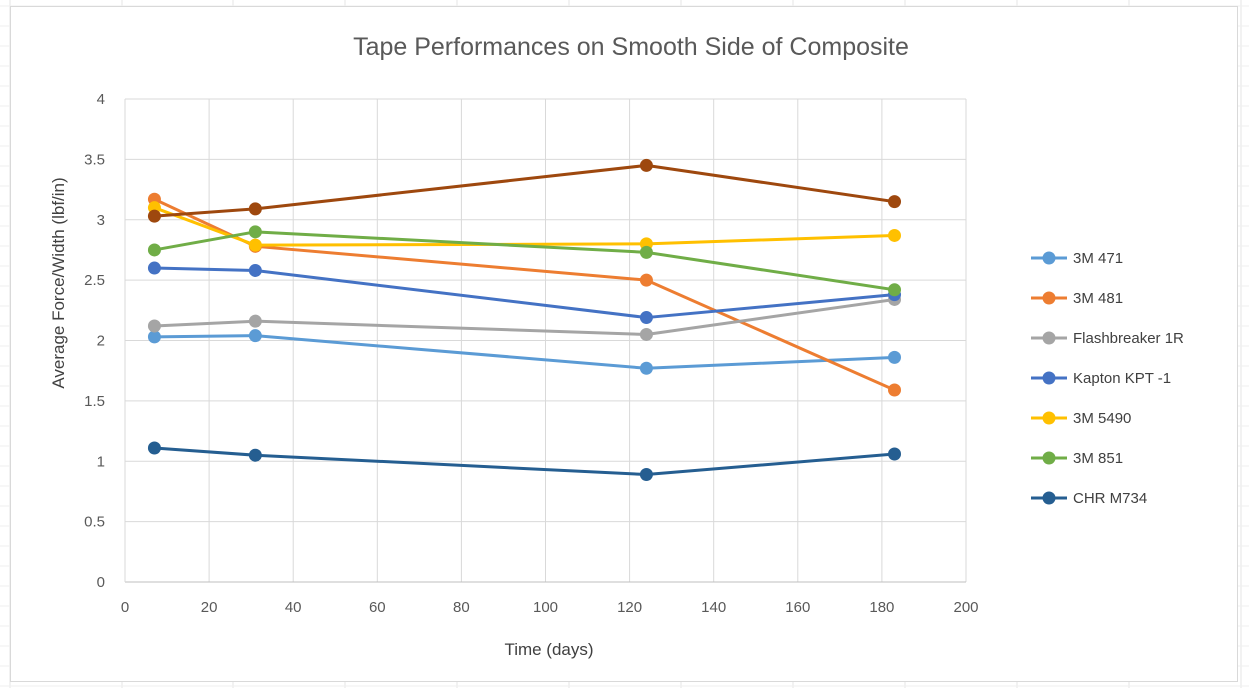 This screenshot has width=1249, height=688. I want to click on series-chr-m734, so click(524, 461).